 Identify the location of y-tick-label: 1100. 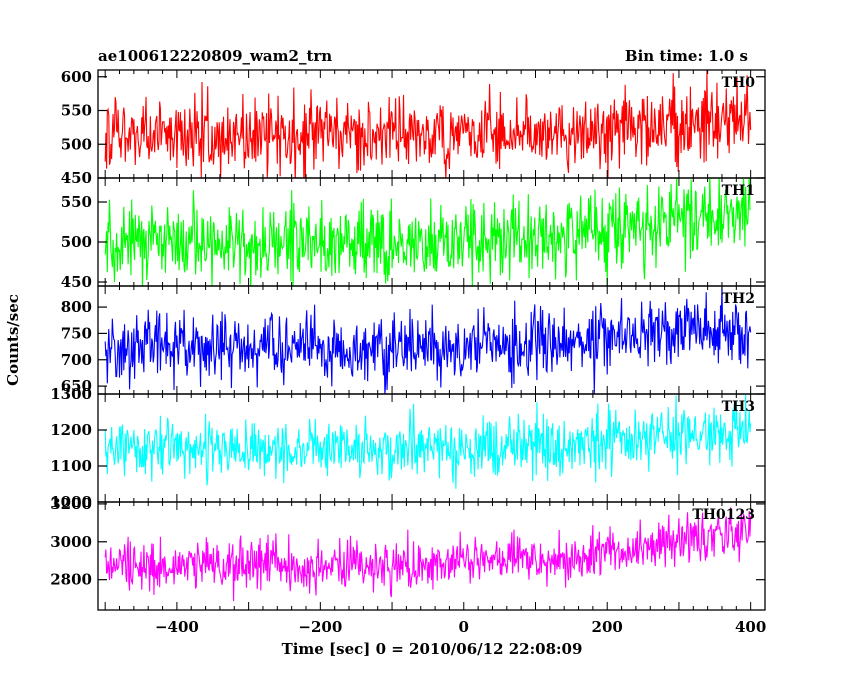
(71, 466).